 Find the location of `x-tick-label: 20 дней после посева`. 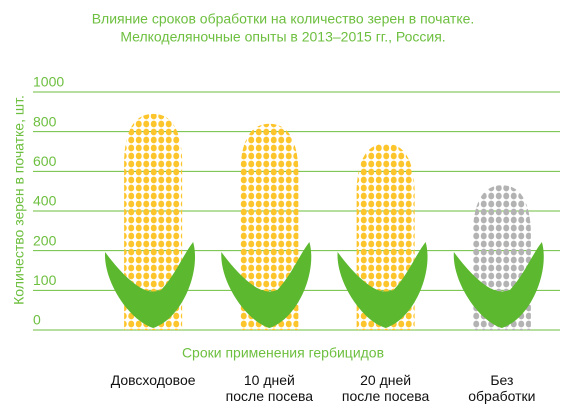

x-tick-label: 20 дней после посева is located at coordinates (385, 388).